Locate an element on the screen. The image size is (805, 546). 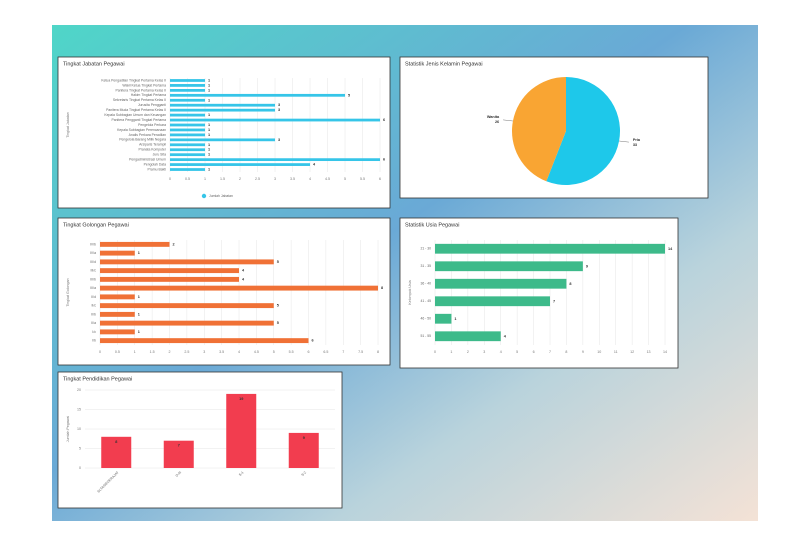
y-tick-label: Kepala Subbagian Umum dan Keuangan is located at coordinates (135, 115).